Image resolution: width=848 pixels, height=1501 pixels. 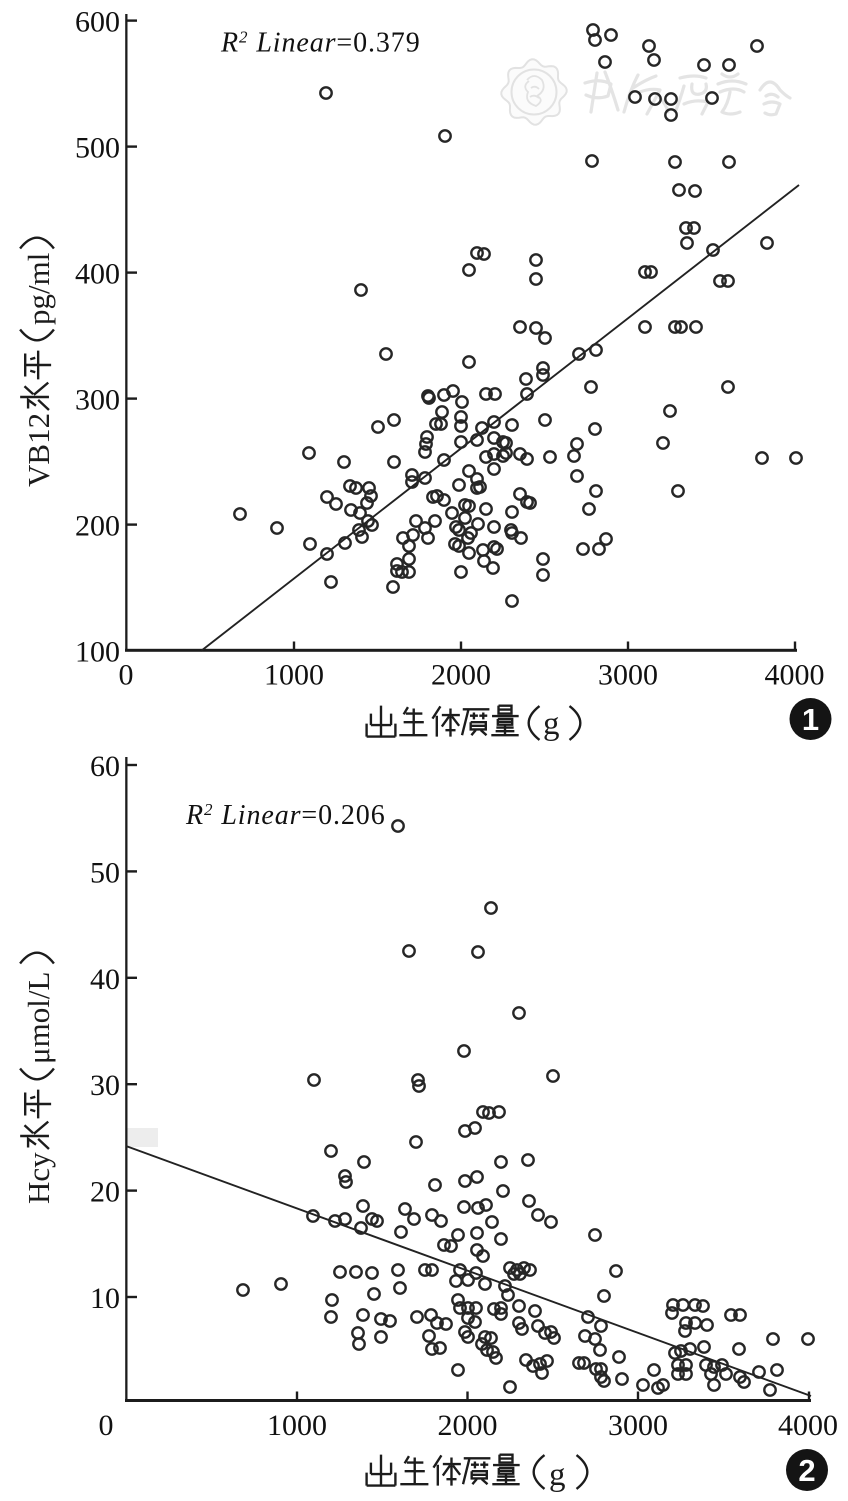 I want to click on svg-text: R2 Linear=0.379, so click(x=320, y=43).